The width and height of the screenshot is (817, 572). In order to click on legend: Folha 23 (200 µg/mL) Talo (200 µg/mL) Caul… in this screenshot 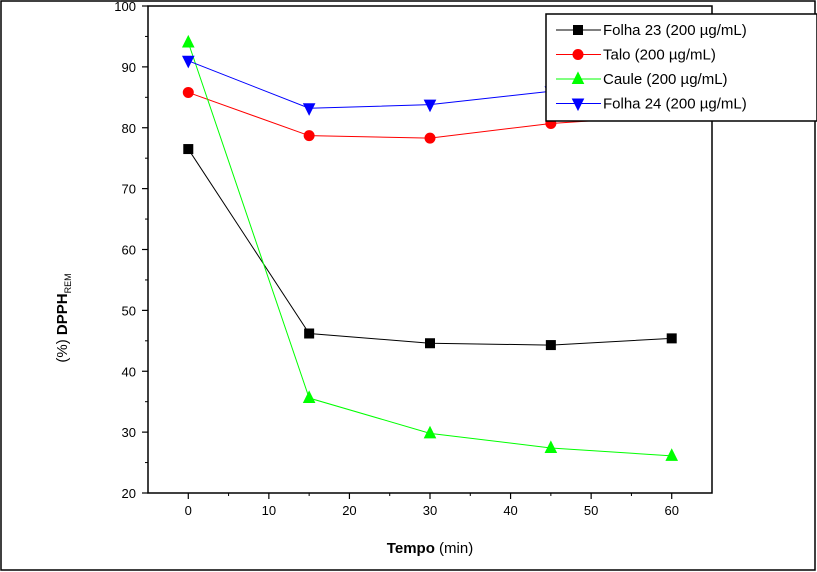, I will do `click(681, 67)`.